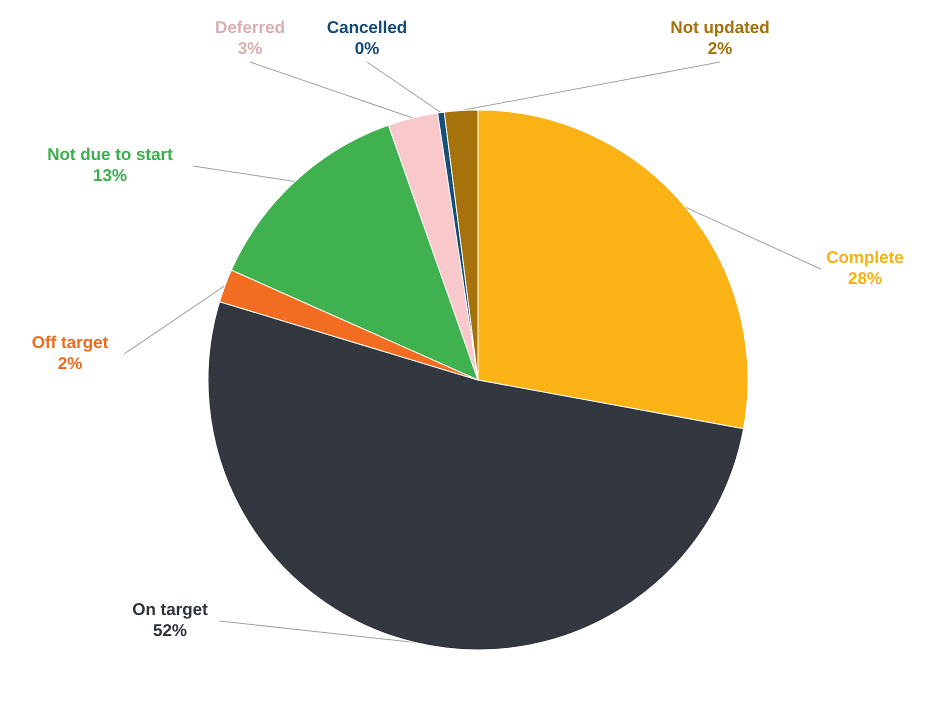 The height and width of the screenshot is (713, 934). I want to click on slice-label: Not due to start, so click(110, 154).